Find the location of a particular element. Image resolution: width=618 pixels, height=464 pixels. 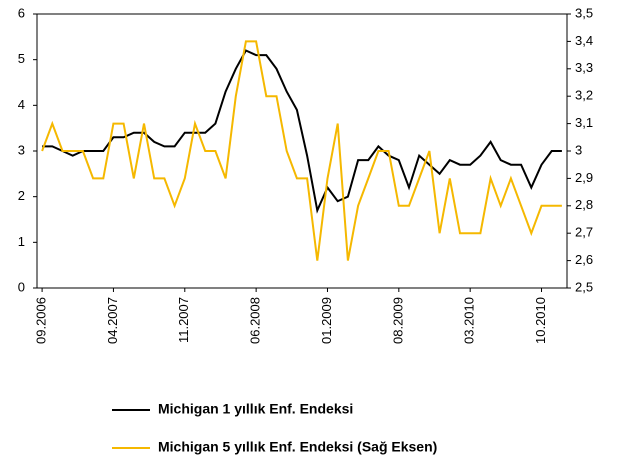

legend-label: Michigan 1 yıllık Enf. Endeksi is located at coordinates (255, 409).